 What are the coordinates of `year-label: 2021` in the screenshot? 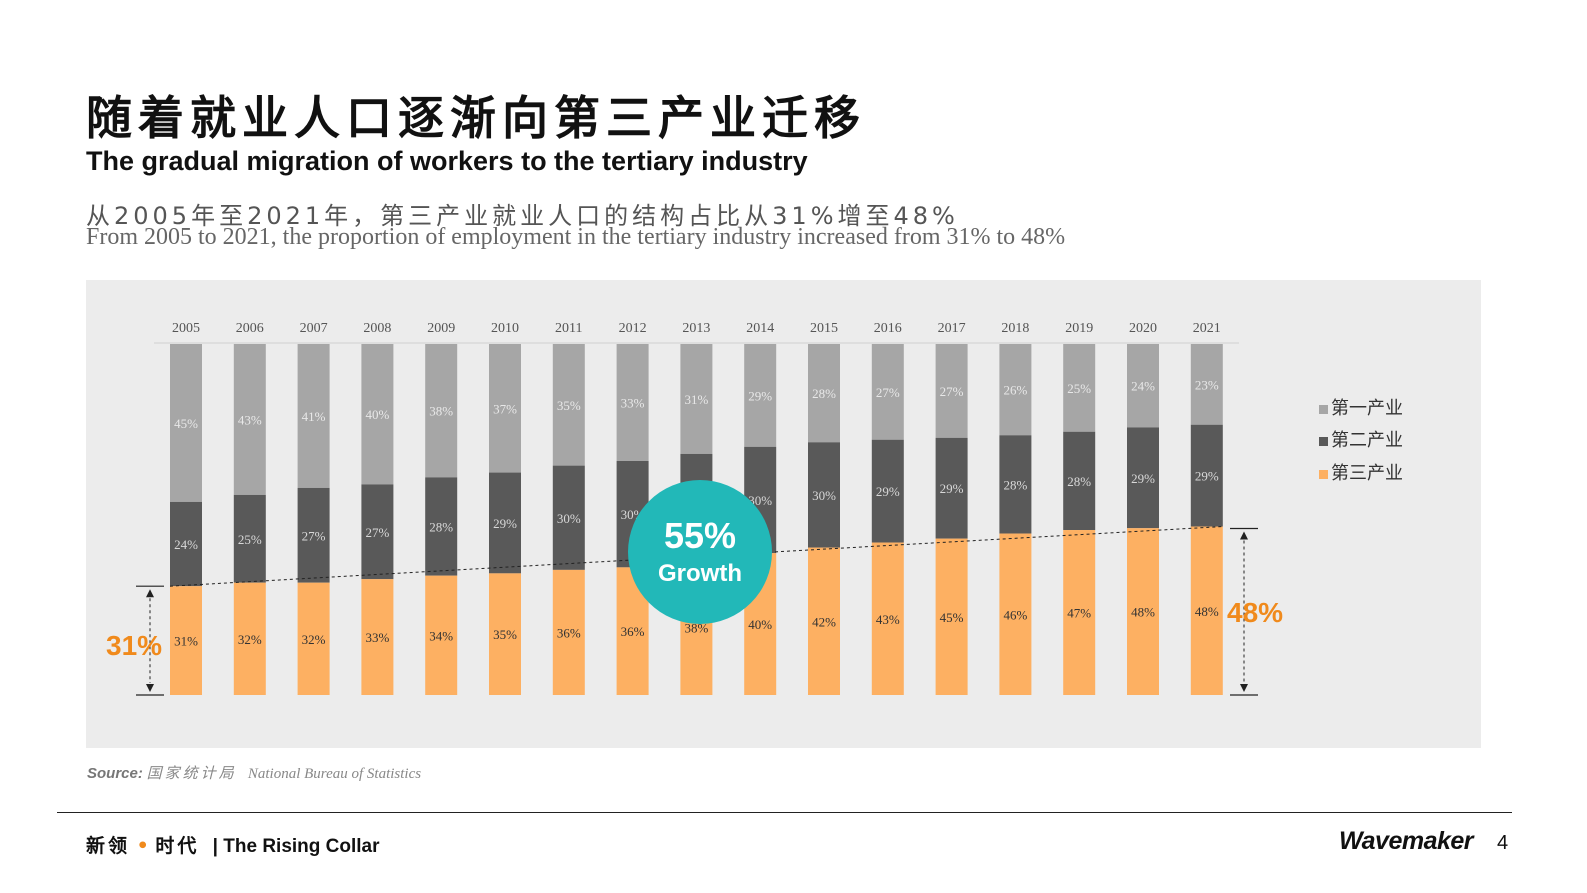 It's located at (1207, 328).